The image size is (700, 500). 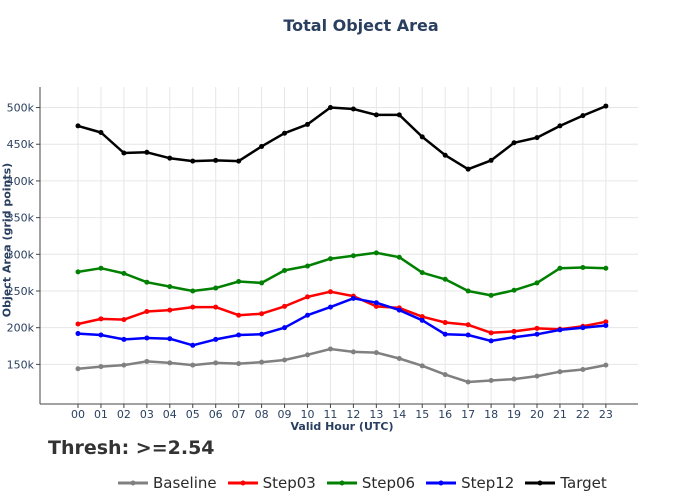 What do you see at coordinates (78, 414) in the screenshot?
I see `x-tick-label: 00` at bounding box center [78, 414].